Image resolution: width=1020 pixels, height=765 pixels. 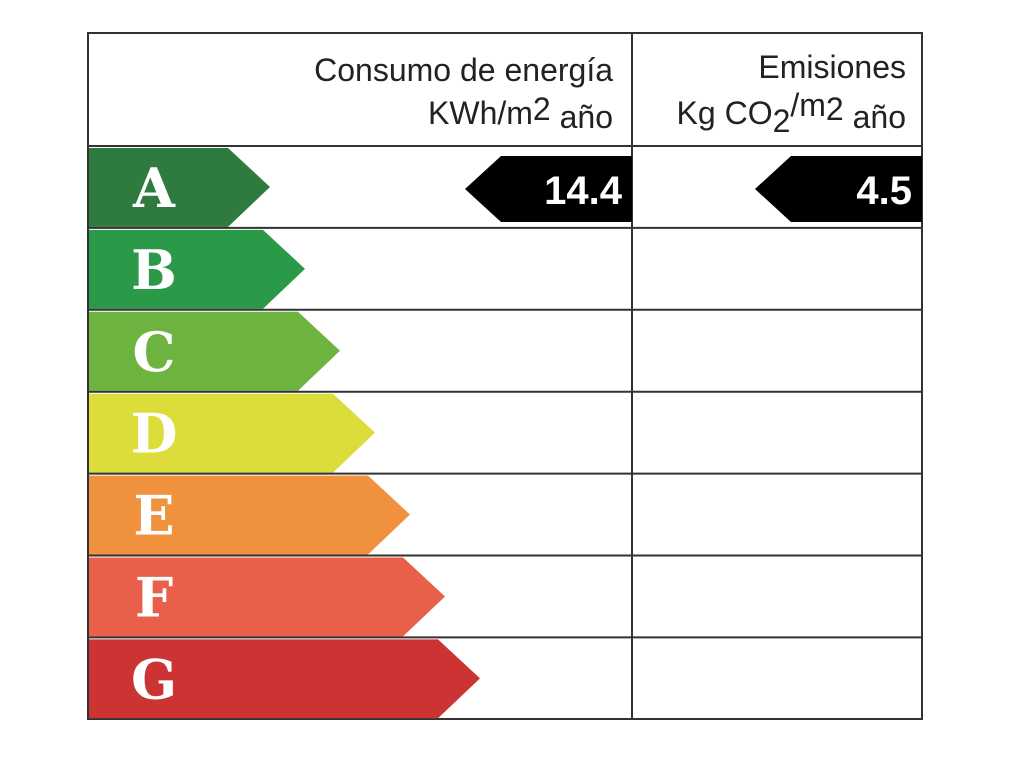 I want to click on rating-letter: A, so click(x=154, y=188).